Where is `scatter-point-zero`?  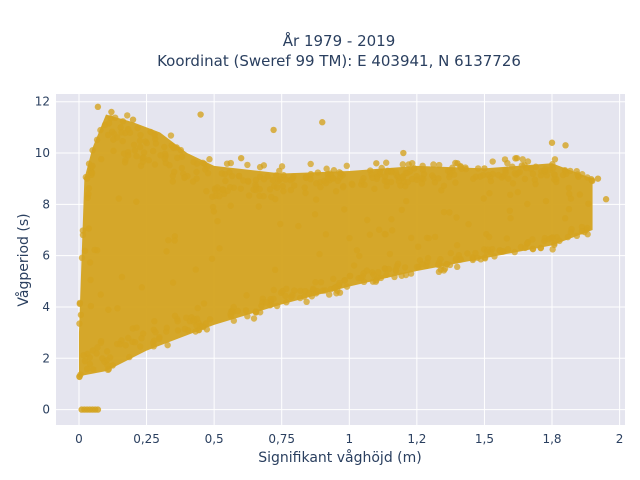
scatter-point-zero is located at coordinates (98, 409).